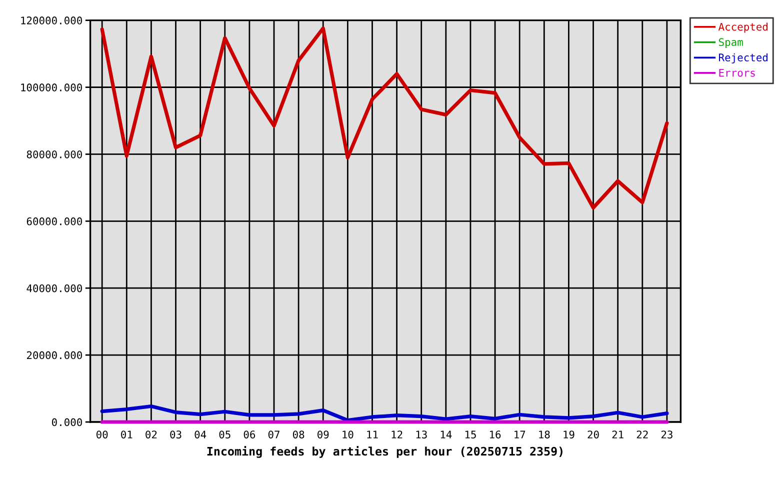 This screenshot has height=480, width=780. Describe the element at coordinates (176, 434) in the screenshot. I see `x-tick-label: 03` at that location.